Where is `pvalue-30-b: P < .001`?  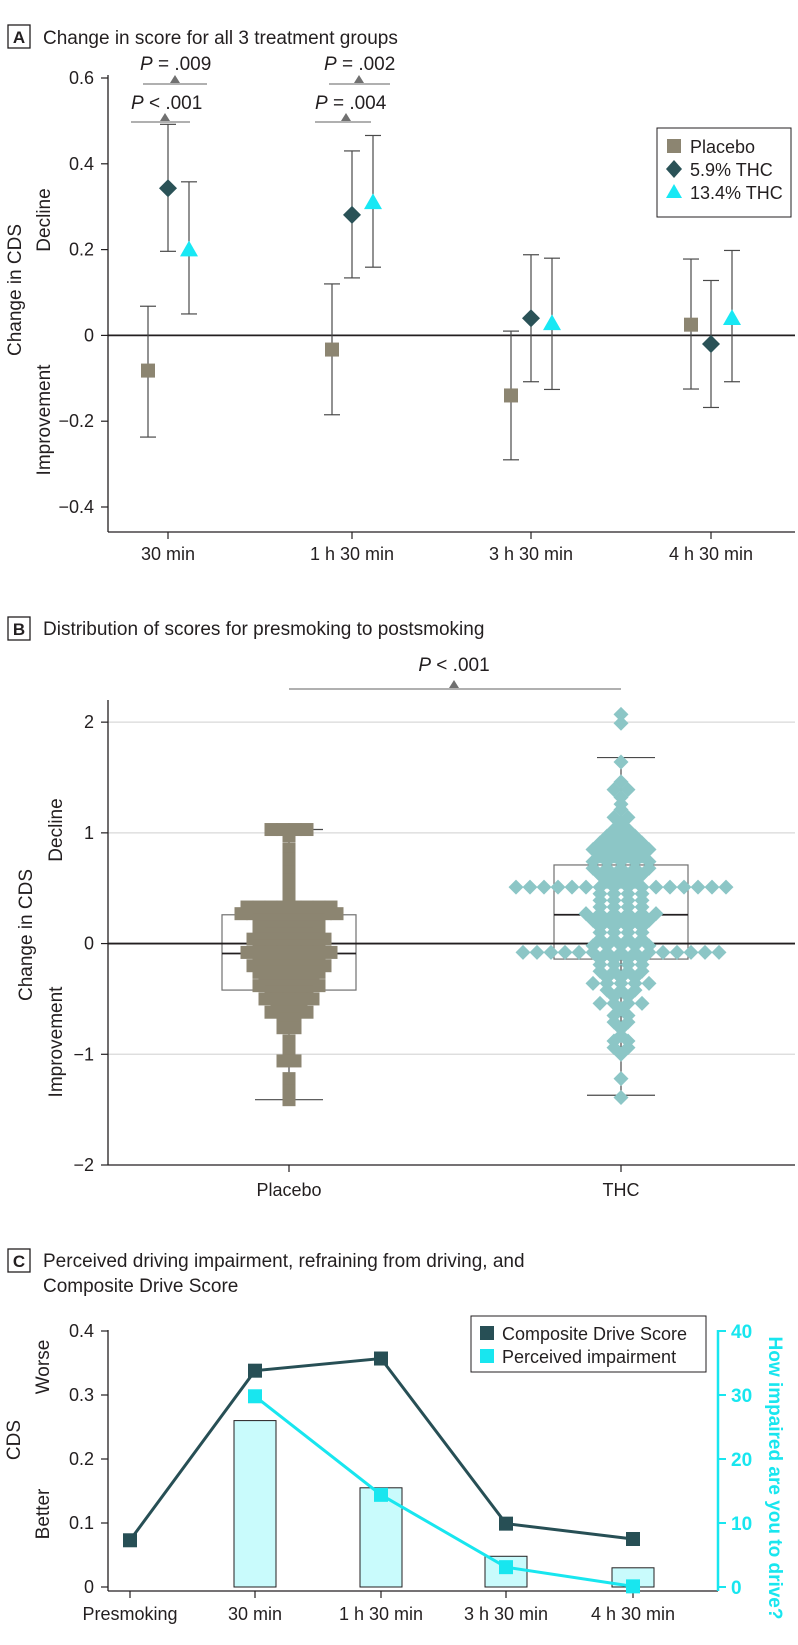
pvalue-30-b: P < .001 is located at coordinates (166, 103).